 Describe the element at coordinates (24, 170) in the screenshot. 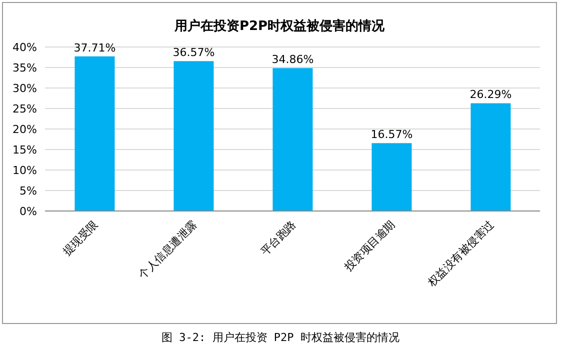

I see `y-tick-label: 10%` at that location.